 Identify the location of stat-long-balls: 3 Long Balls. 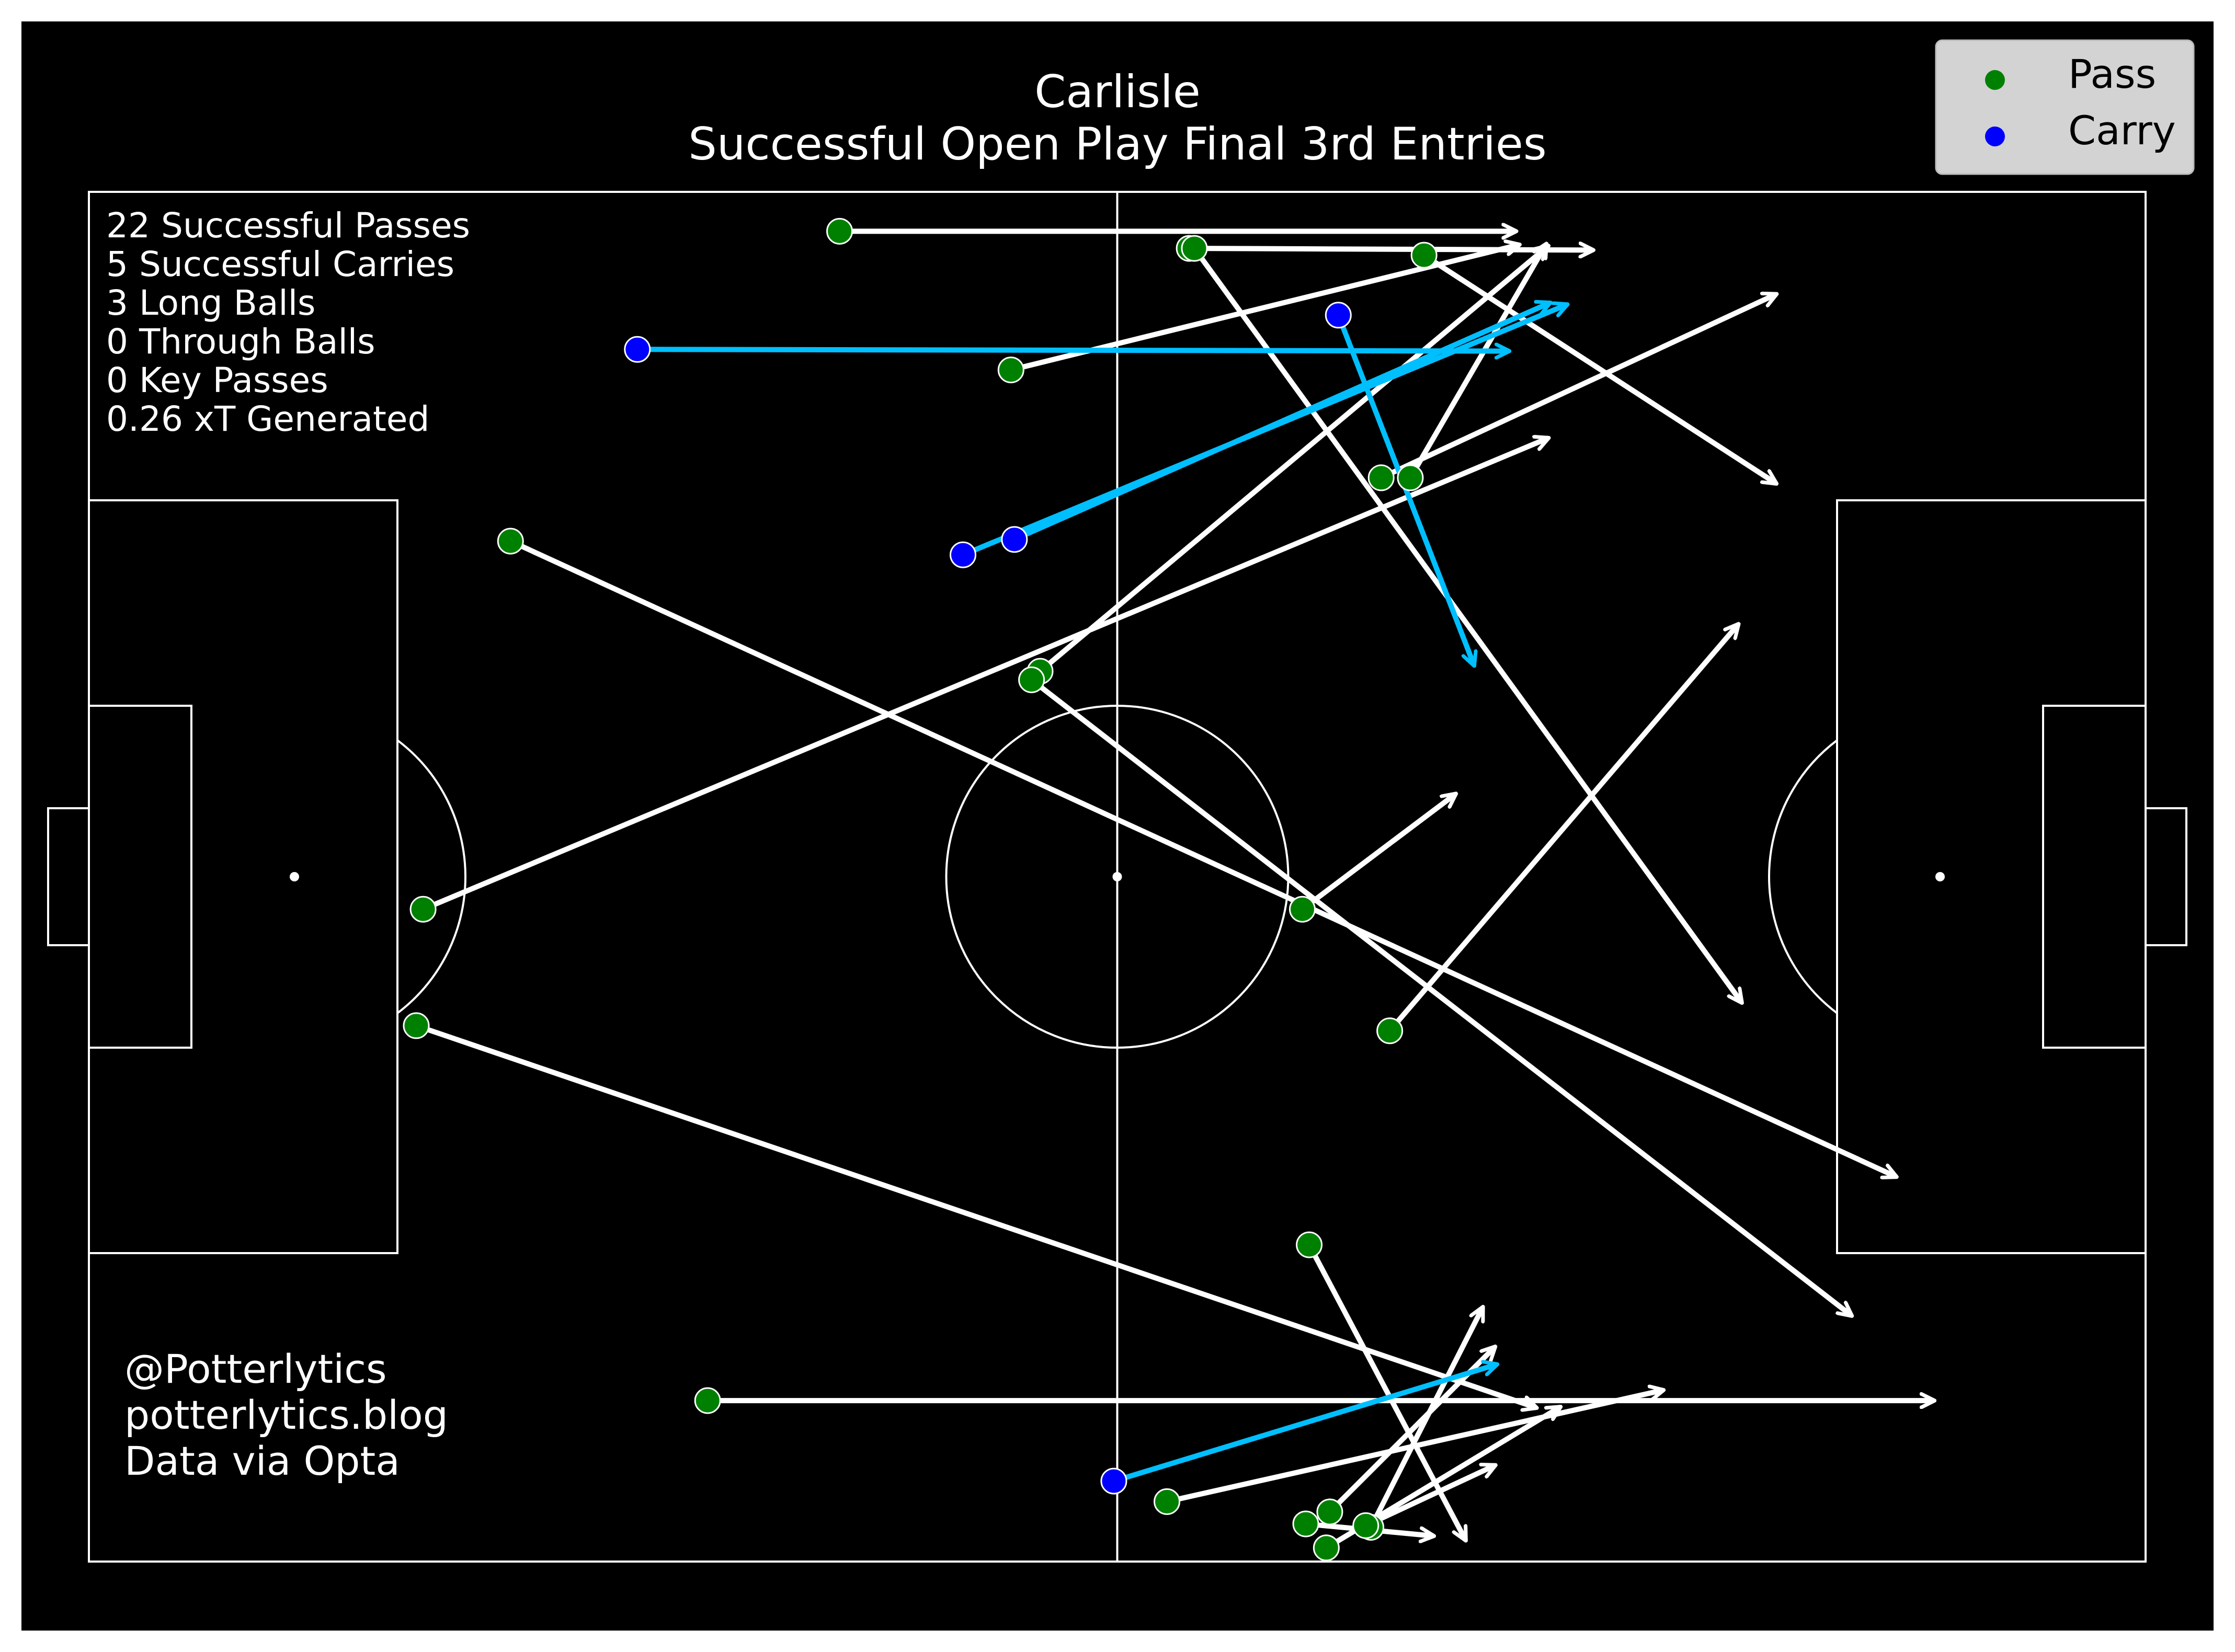
(211, 303).